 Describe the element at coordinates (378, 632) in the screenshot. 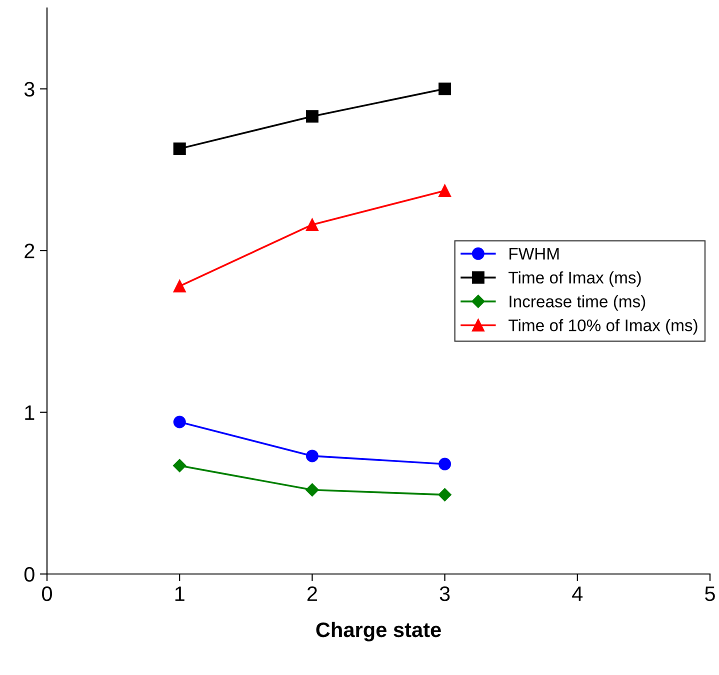

I see `x-axis-title: Charge state` at that location.